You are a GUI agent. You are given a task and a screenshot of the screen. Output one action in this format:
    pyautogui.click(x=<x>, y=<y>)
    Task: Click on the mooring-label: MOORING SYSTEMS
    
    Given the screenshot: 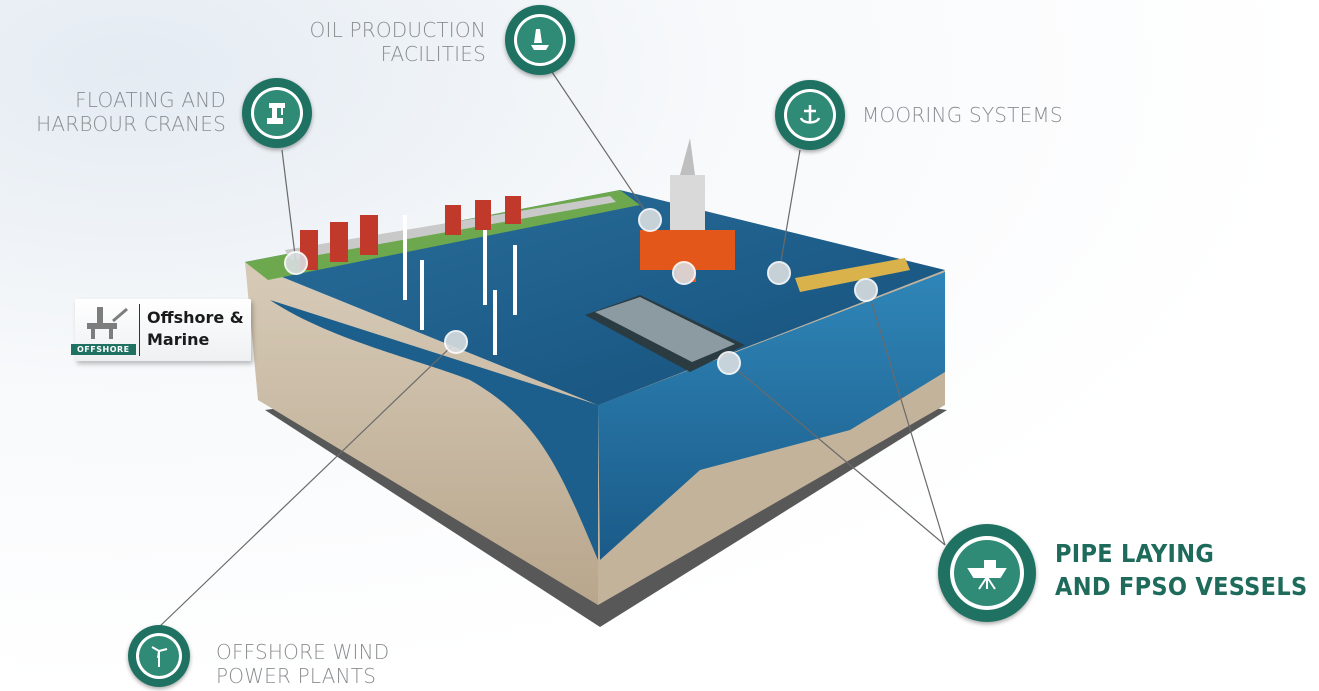 What is the action you would take?
    pyautogui.click(x=962, y=115)
    